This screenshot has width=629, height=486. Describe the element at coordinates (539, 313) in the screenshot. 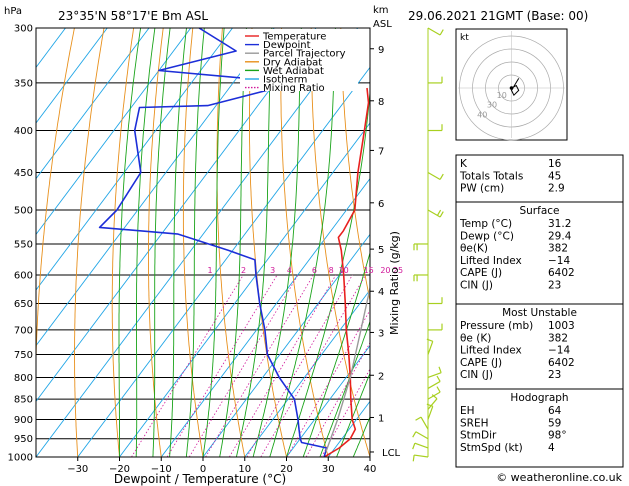

I see `most-unstable-title: Most Unstable` at that location.